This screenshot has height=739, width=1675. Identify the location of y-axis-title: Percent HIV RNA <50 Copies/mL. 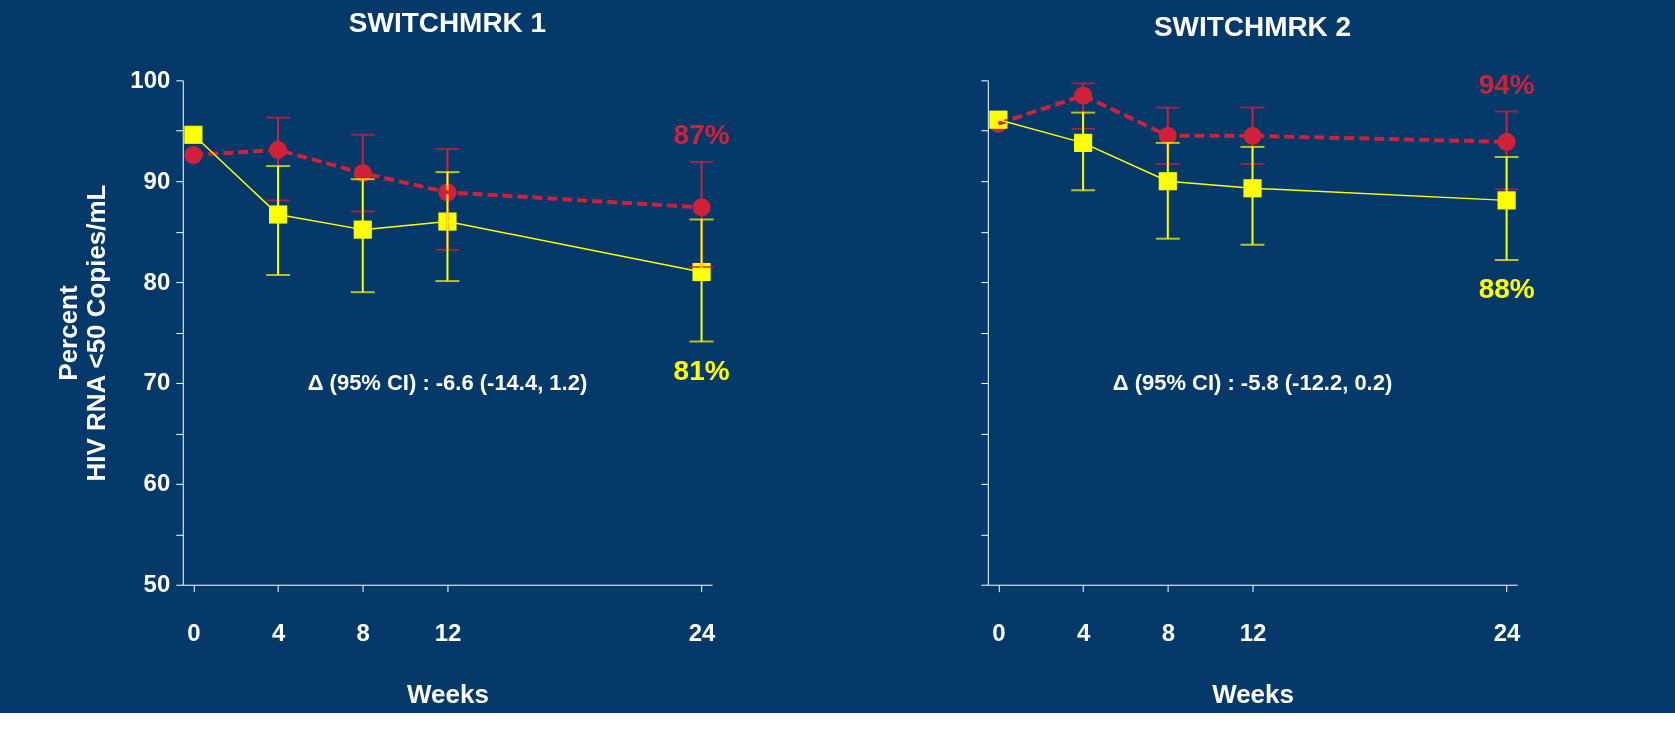
(82, 333).